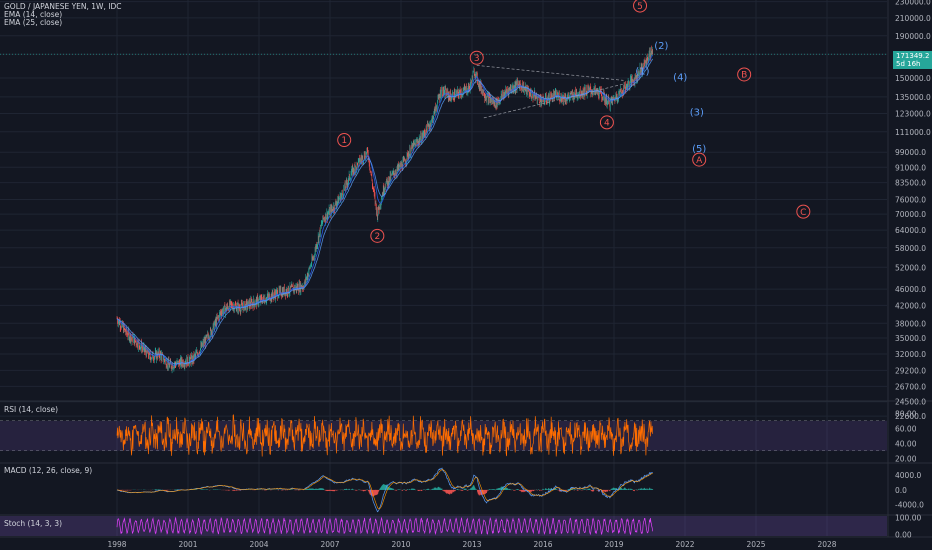  I want to click on wave-label: 2, so click(377, 237).